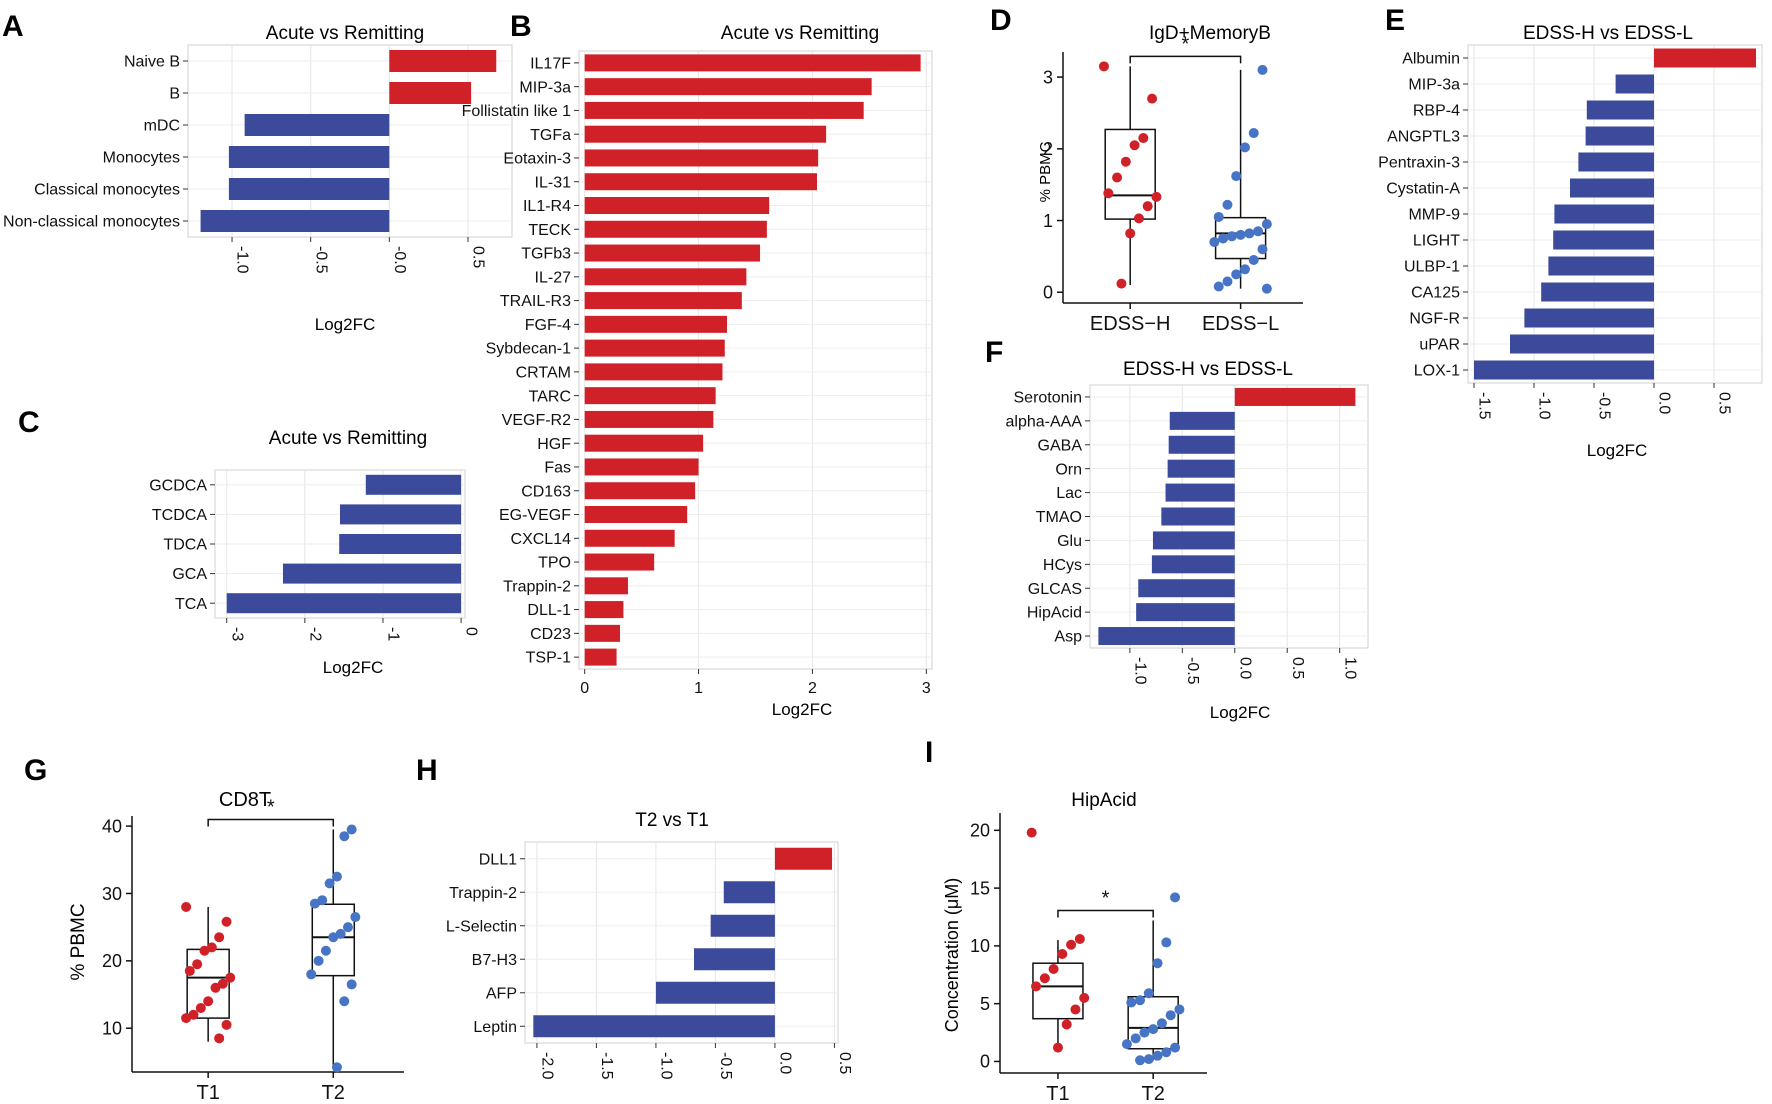  I want to click on tick-label-x: -2.0, so click(547, 1066).